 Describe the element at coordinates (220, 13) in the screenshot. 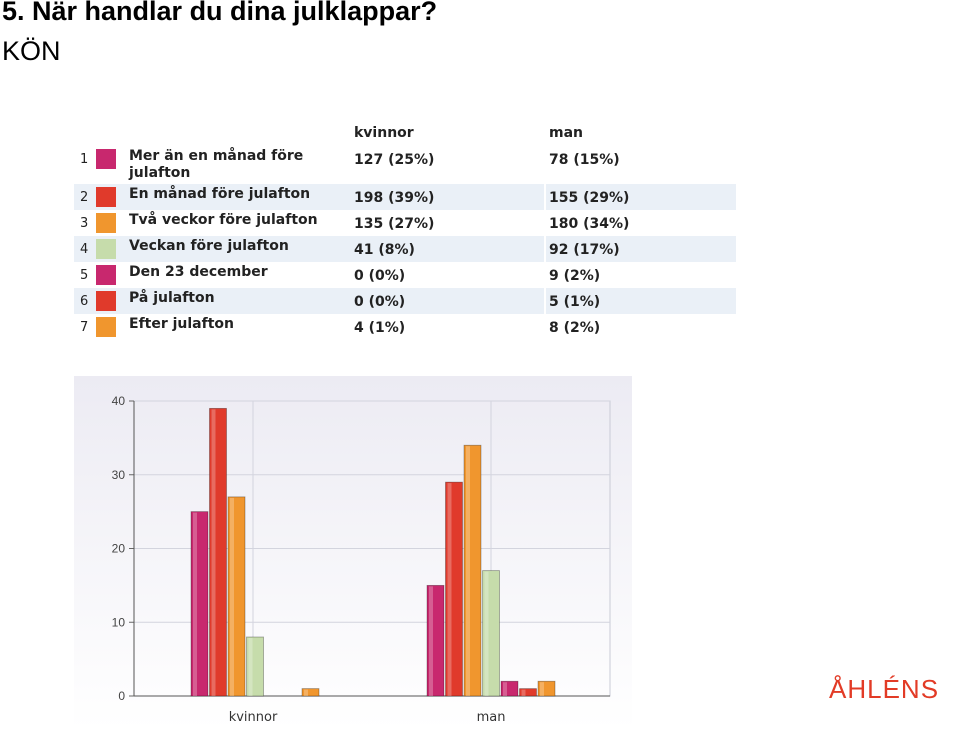

I see `page-title: 5. När handlar du dina julklappar?` at that location.